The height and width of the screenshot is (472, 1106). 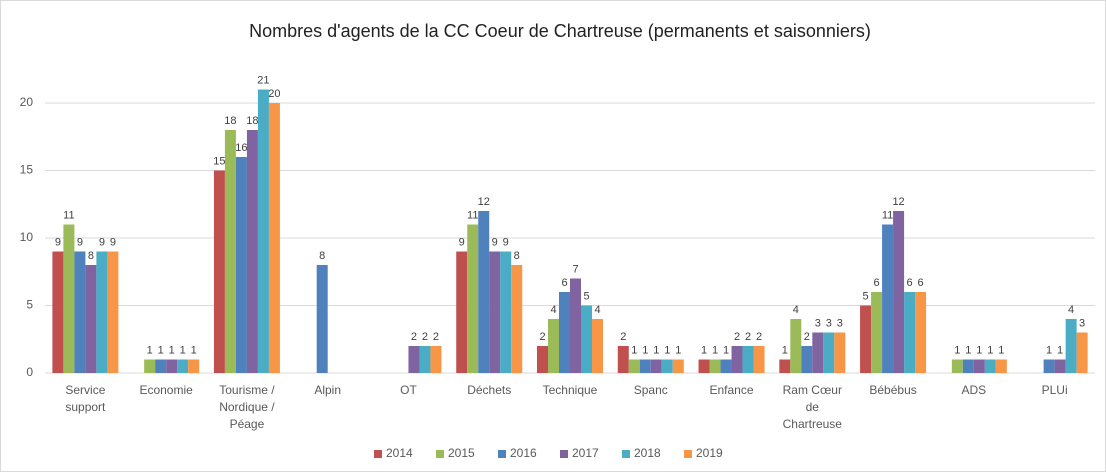 I want to click on x-tick-label: Bébébus, so click(x=893, y=390).